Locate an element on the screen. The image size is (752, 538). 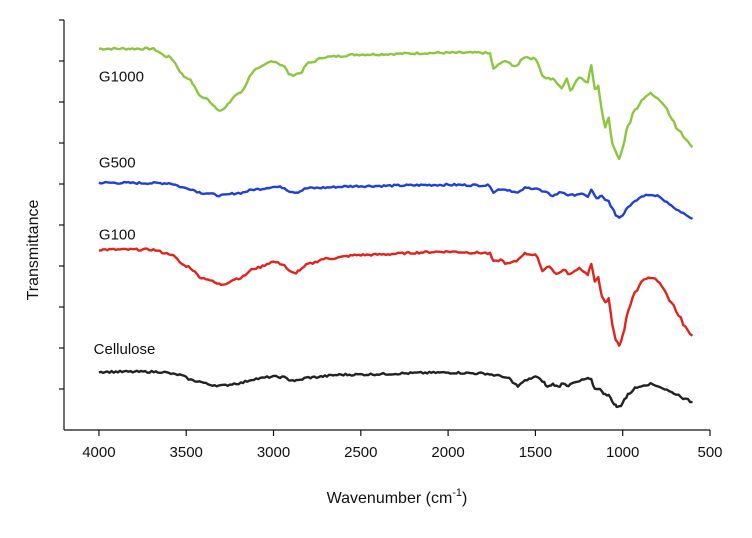
series-line-cellulose is located at coordinates (395, 389).